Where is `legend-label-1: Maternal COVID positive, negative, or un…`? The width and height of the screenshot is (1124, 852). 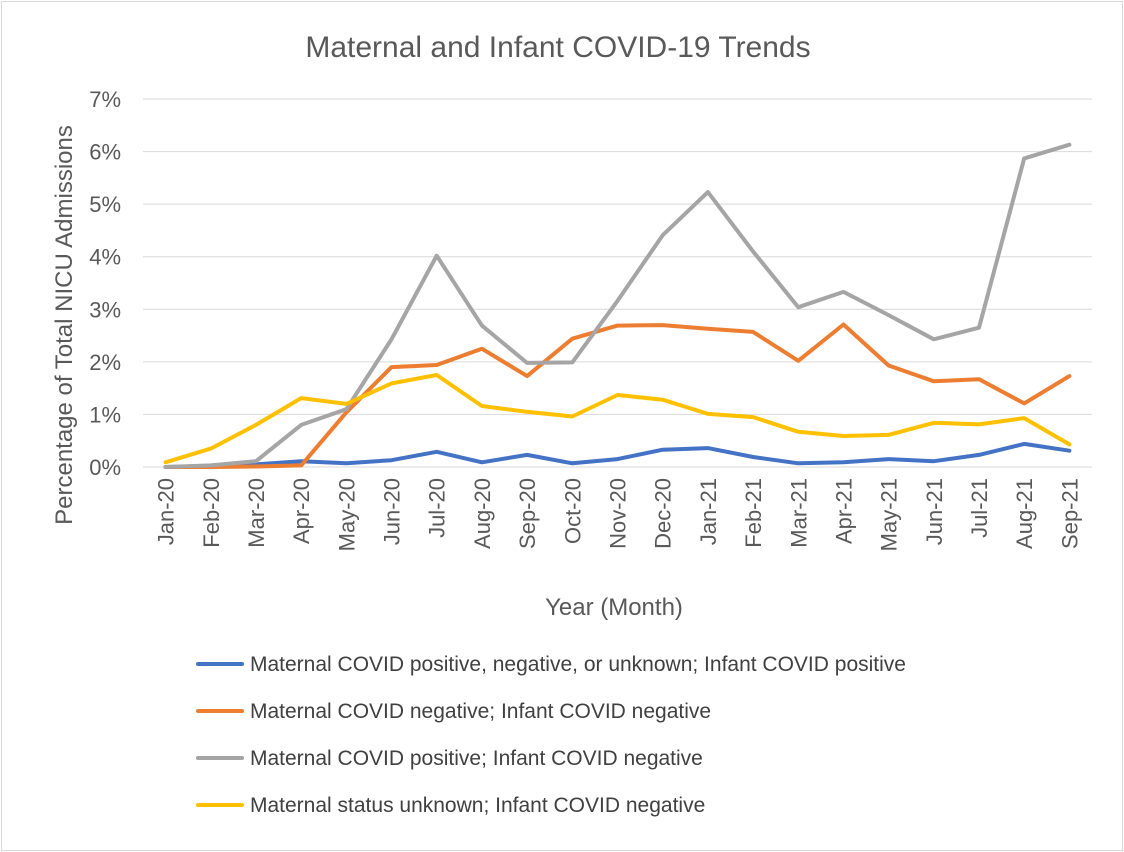
legend-label-1: Maternal COVID positive, negative, or un… is located at coordinates (578, 664).